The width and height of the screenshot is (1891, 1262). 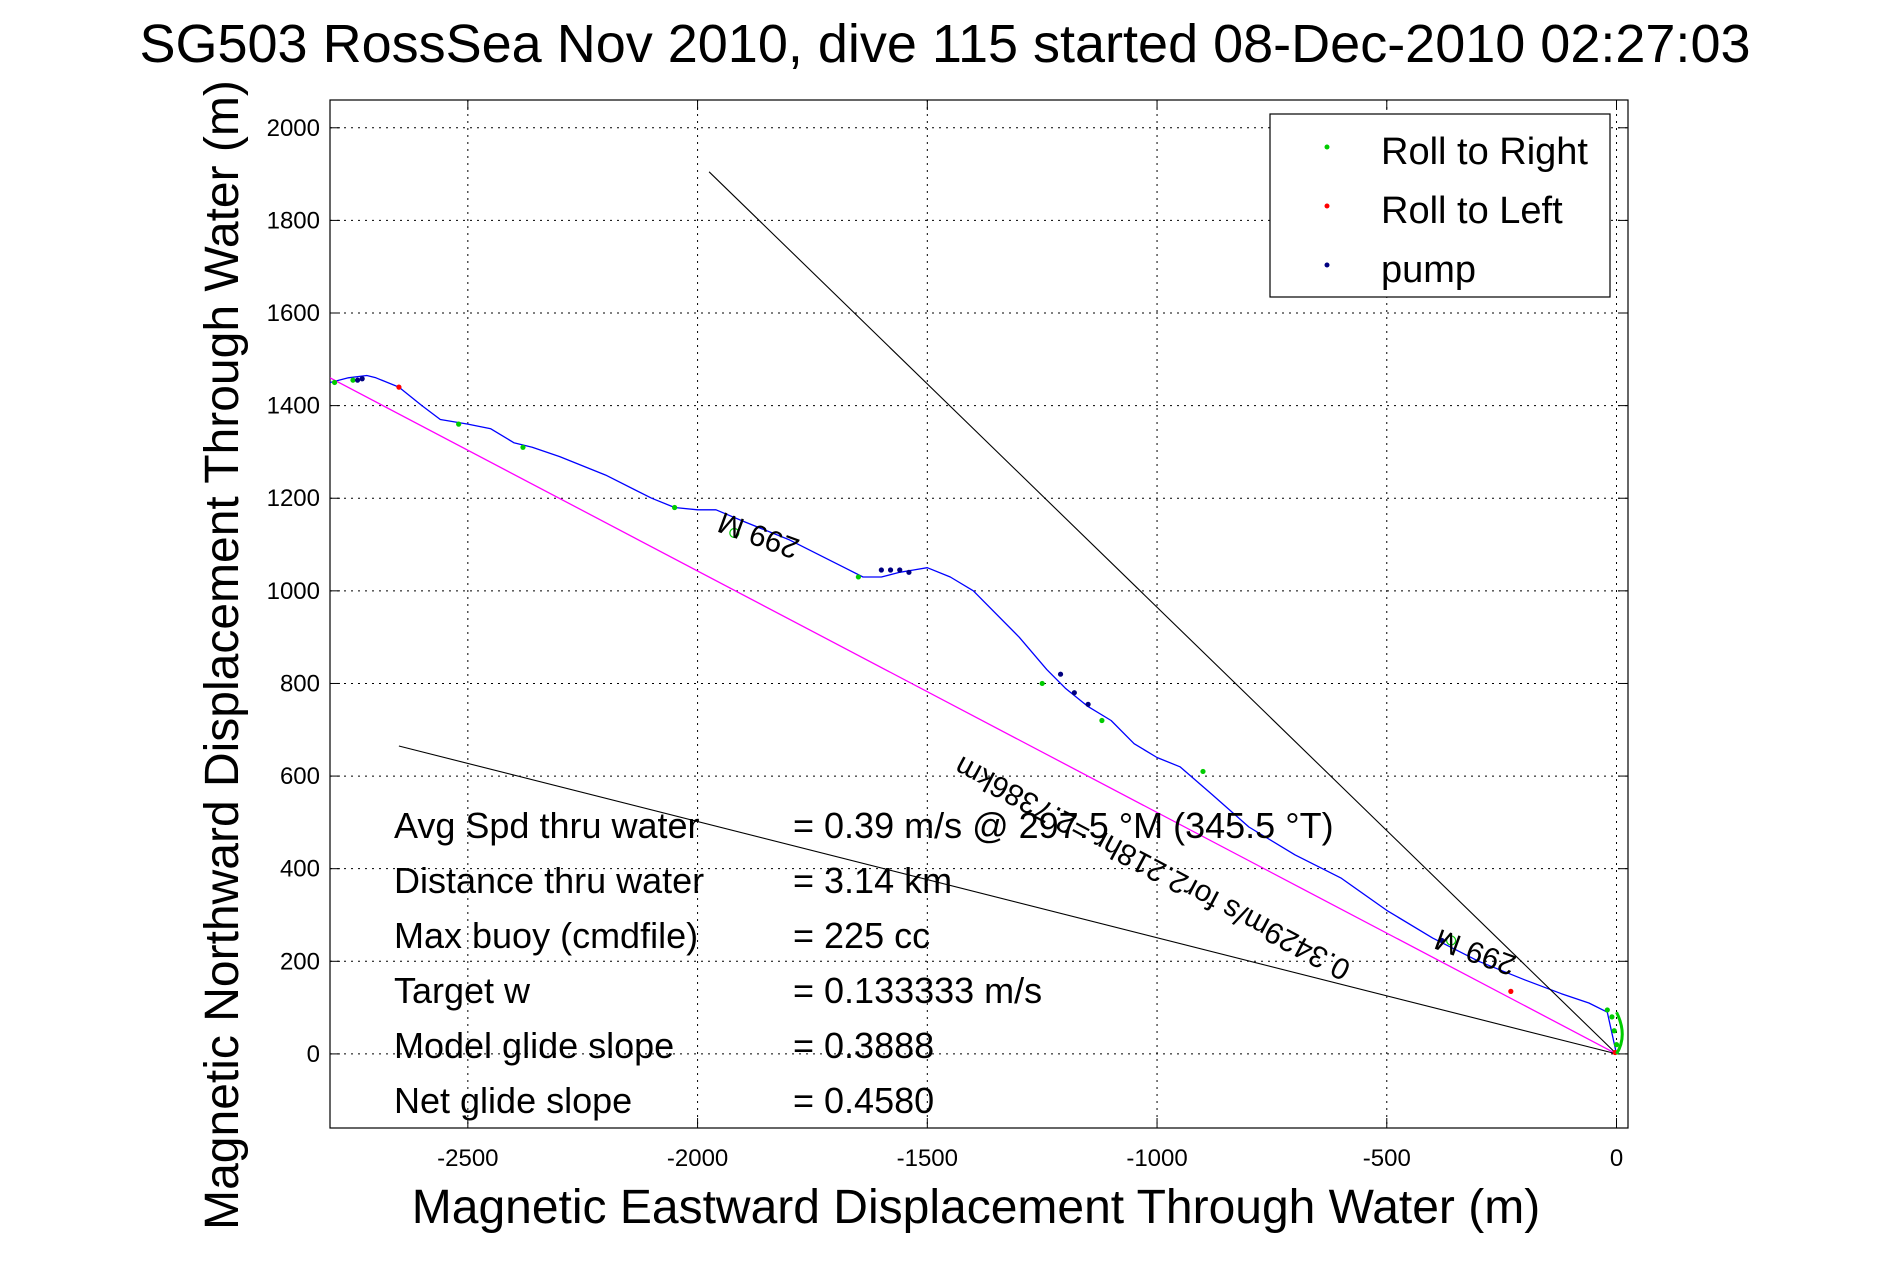 I want to click on stat-label: Max buoy (cmdfile), so click(x=546, y=935).